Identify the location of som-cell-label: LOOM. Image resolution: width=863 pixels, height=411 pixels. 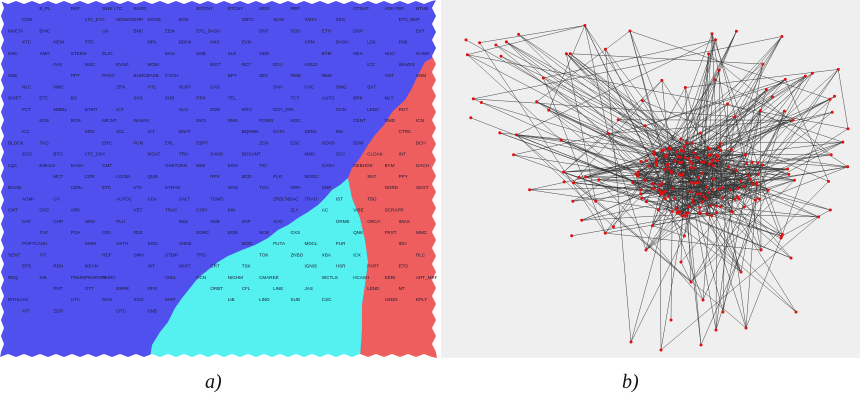
(123, 176).